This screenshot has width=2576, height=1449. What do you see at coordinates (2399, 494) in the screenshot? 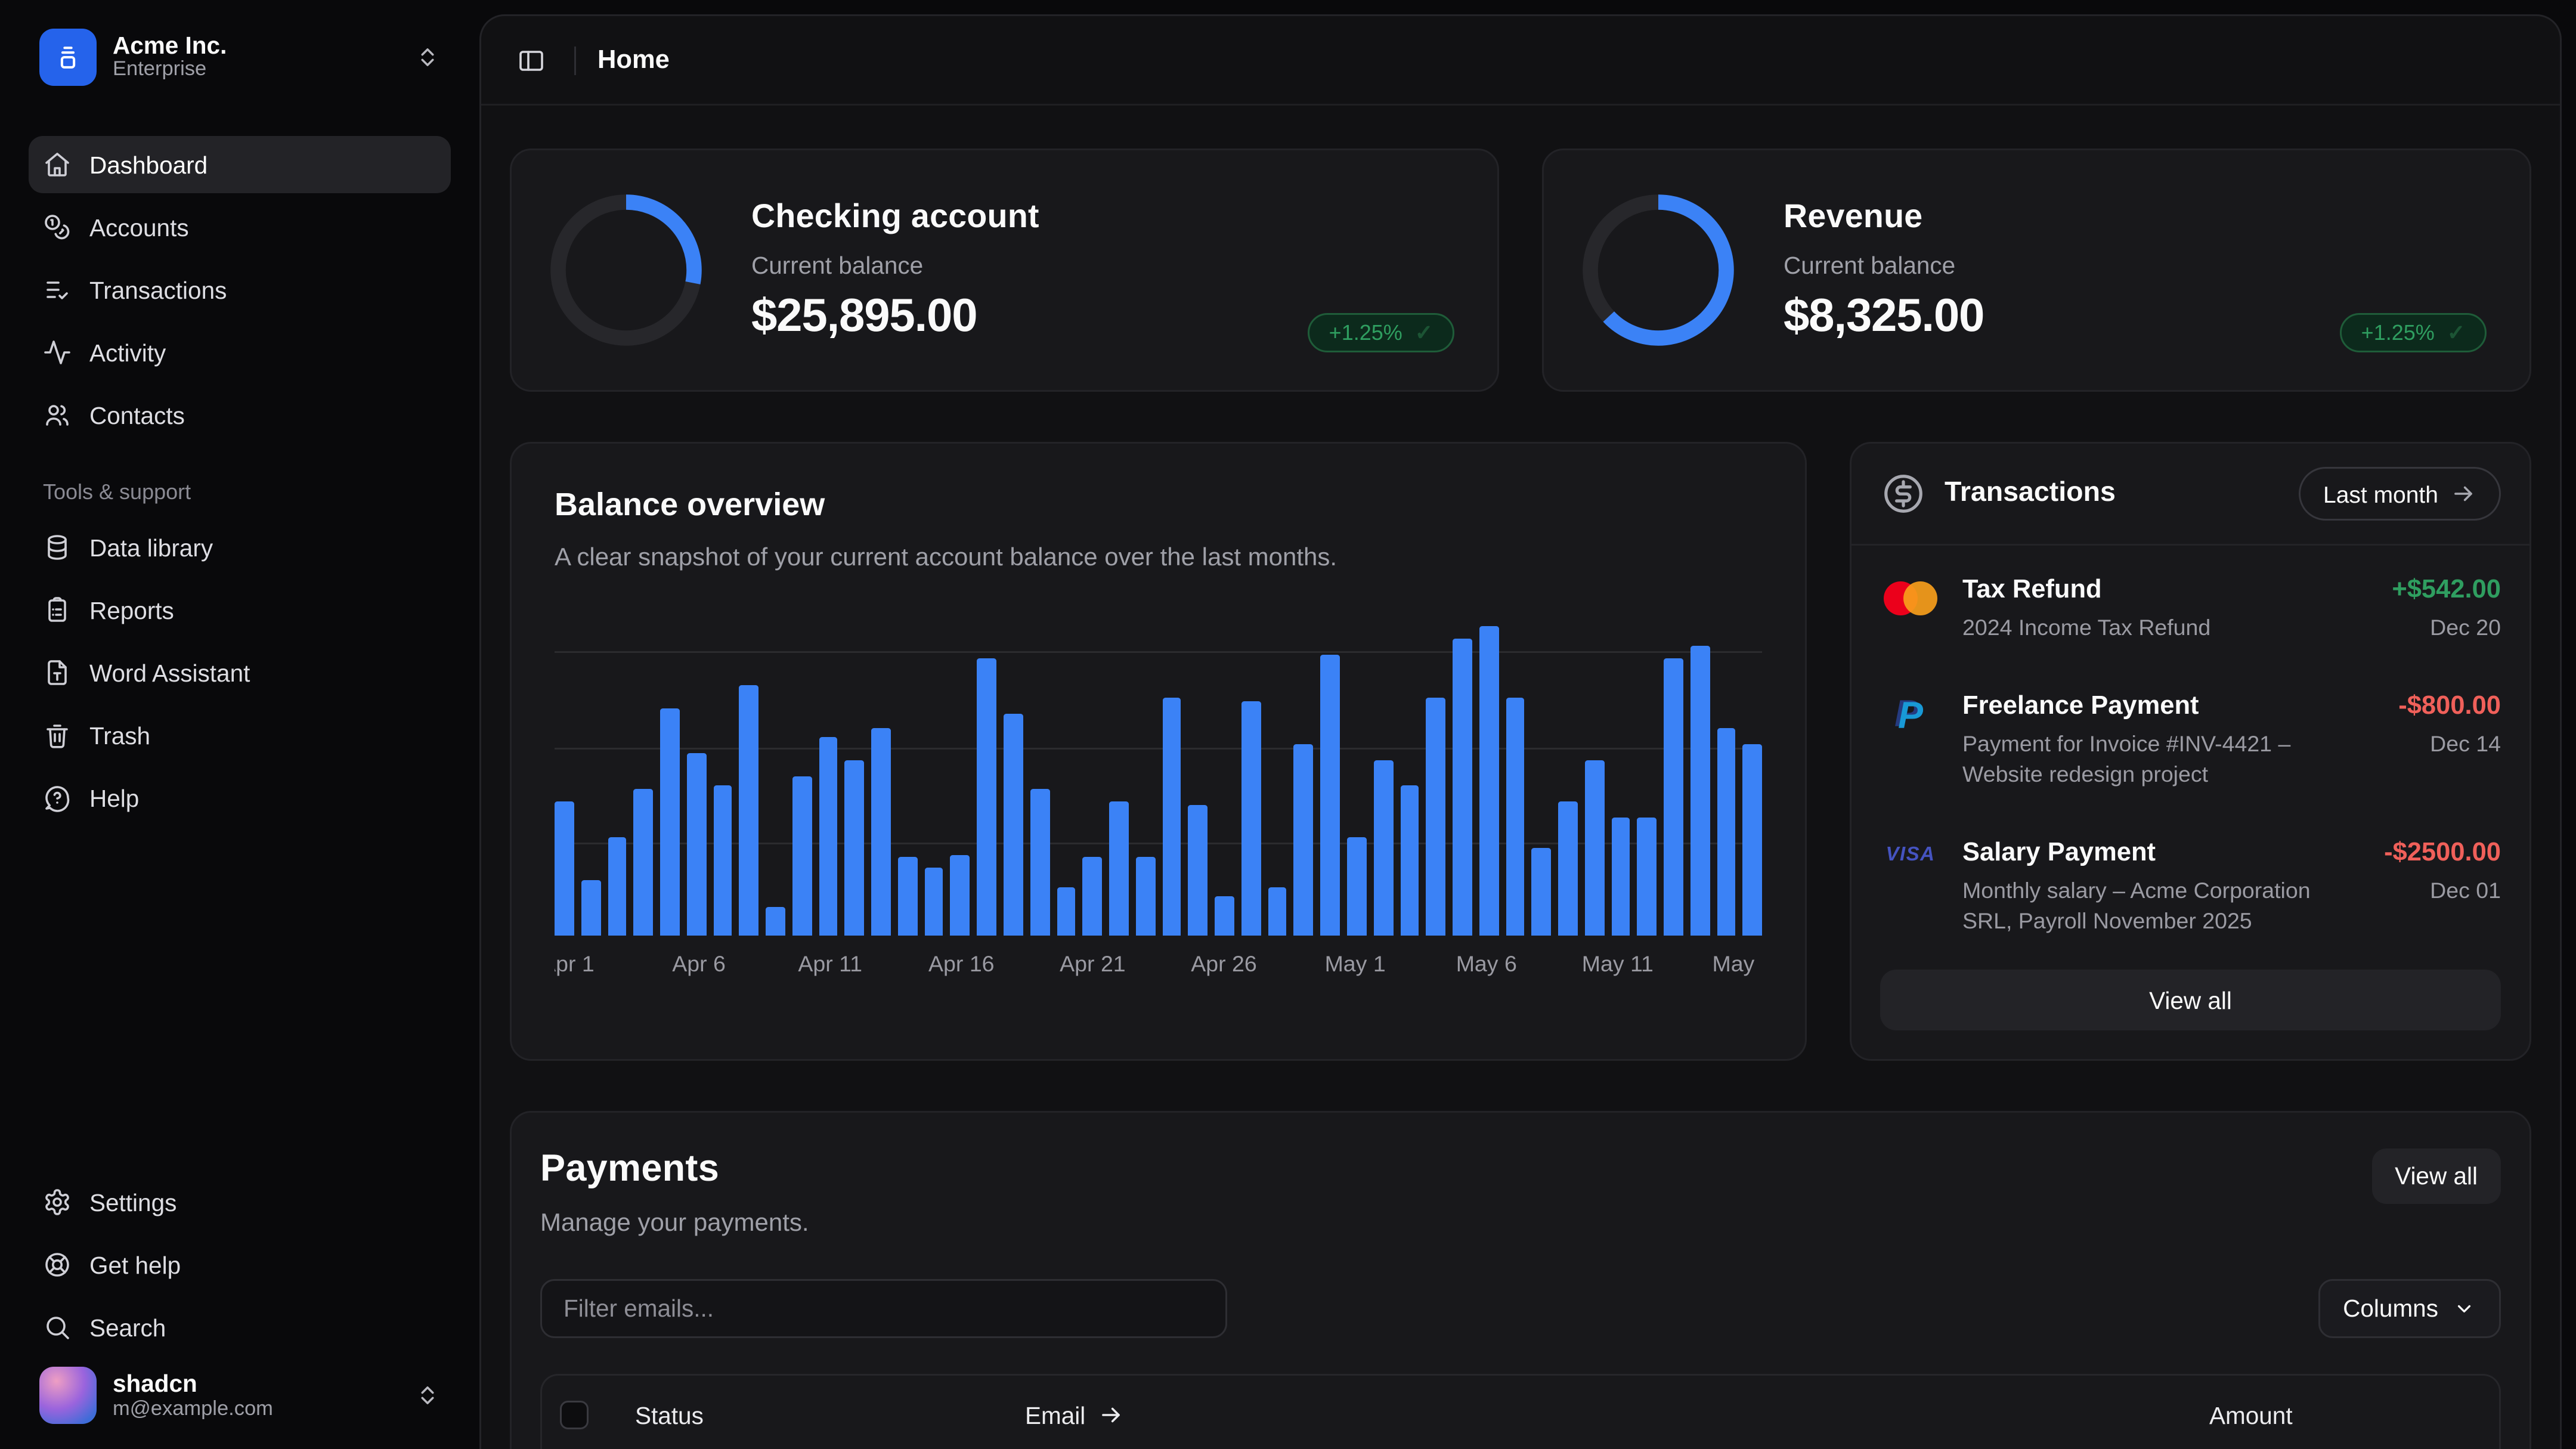
I see `transactions-period-button: Last month` at bounding box center [2399, 494].